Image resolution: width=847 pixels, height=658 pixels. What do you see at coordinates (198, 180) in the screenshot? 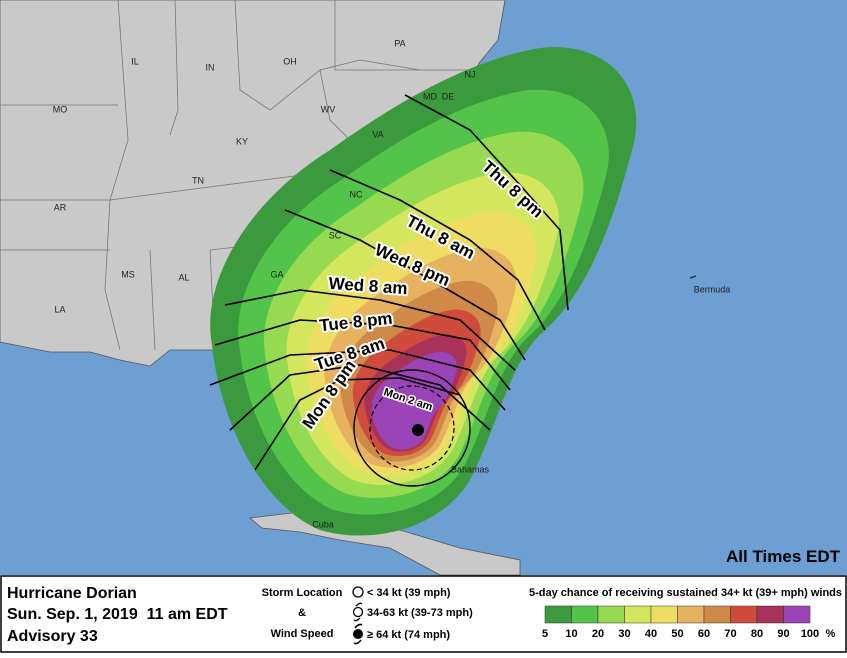
I see `state-label: TN` at bounding box center [198, 180].